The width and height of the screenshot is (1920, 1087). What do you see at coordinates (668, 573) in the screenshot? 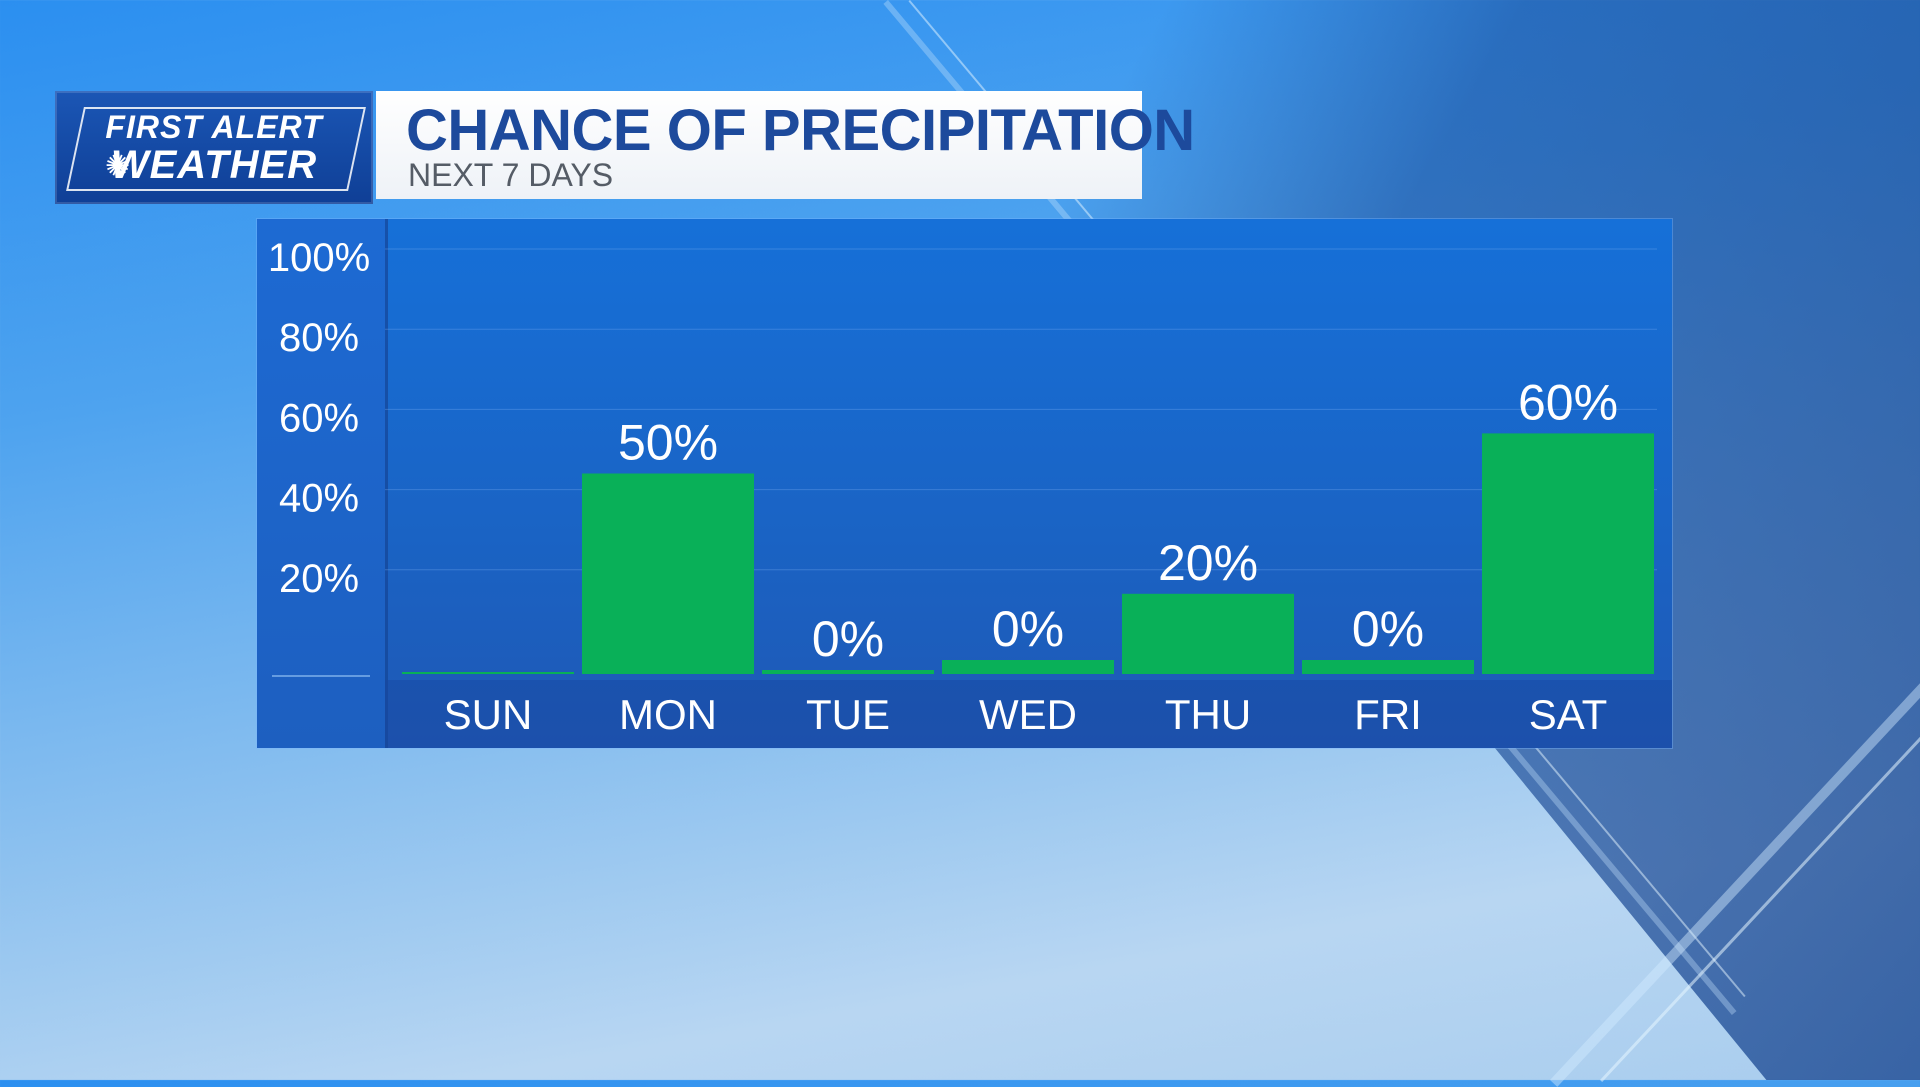
I see `bar-mon` at bounding box center [668, 573].